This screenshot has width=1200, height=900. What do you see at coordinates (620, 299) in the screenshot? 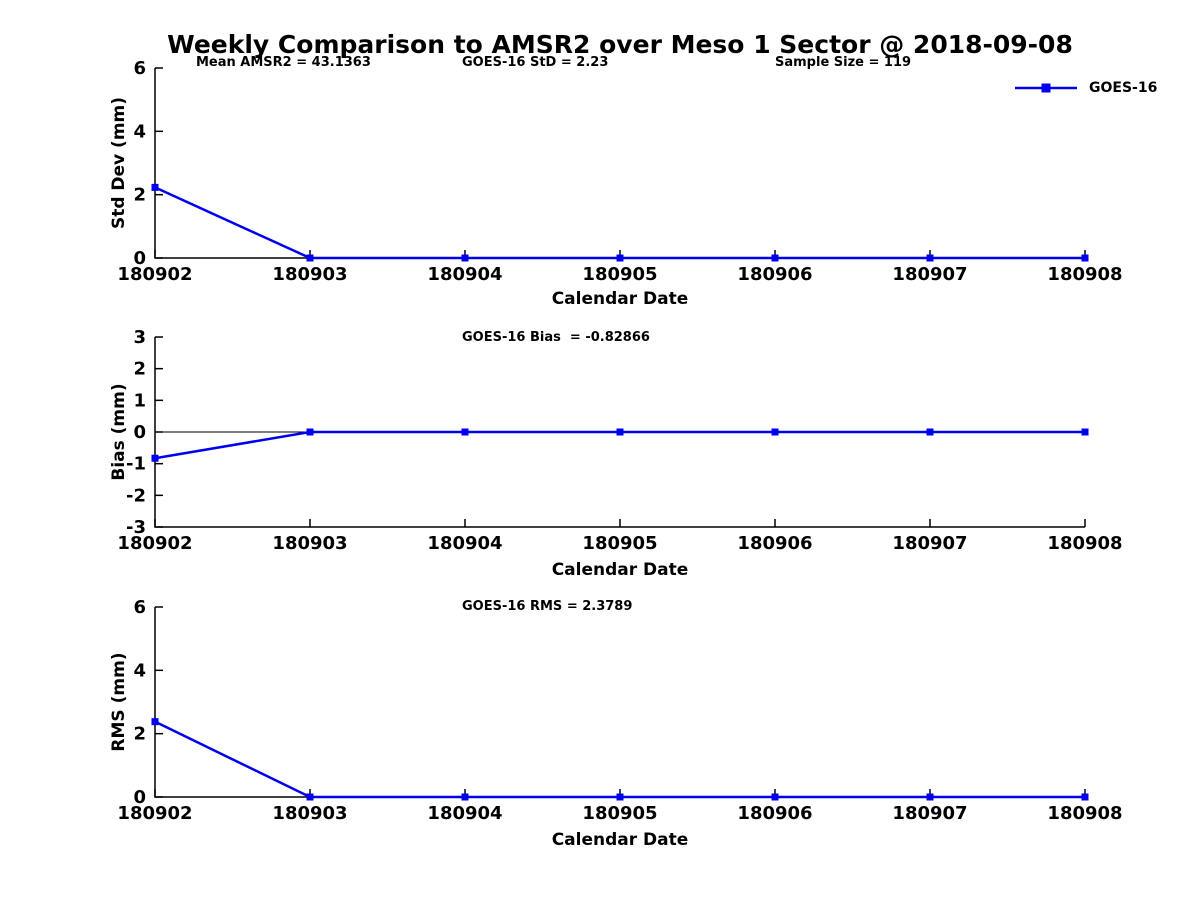
I see `x-axis-label-std-dev: Calendar Date` at bounding box center [620, 299].